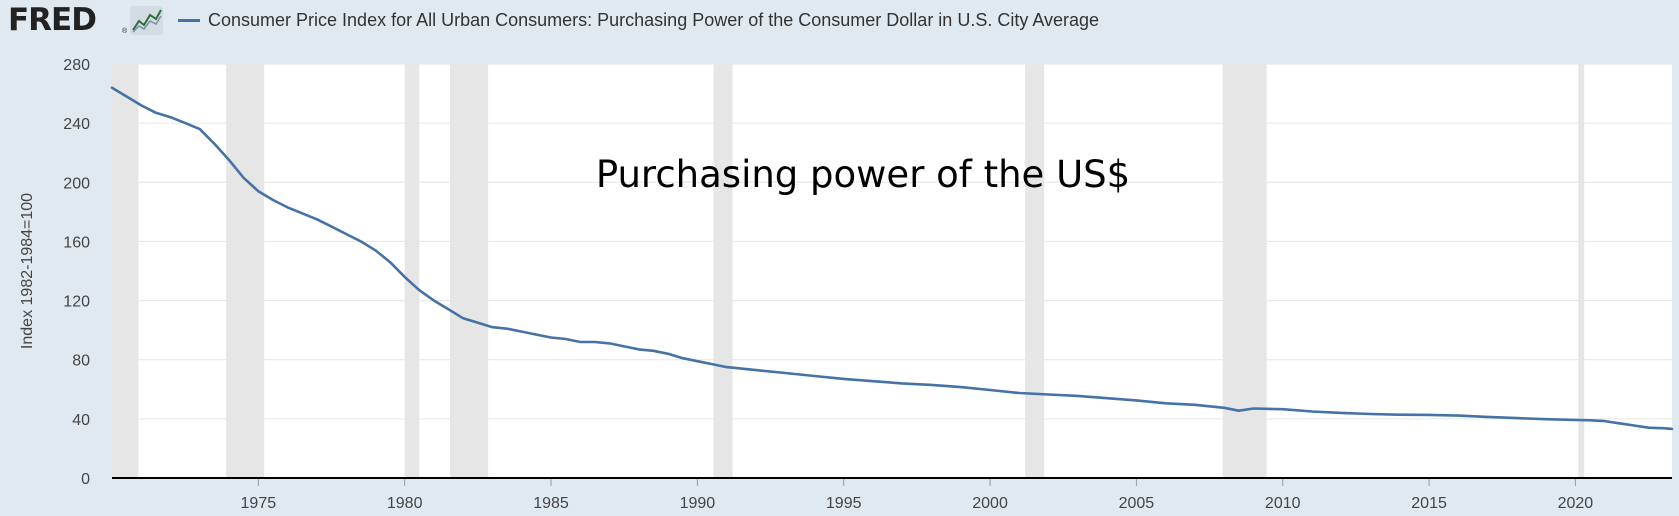  I want to click on y-tick-label-40: 40, so click(81, 420).